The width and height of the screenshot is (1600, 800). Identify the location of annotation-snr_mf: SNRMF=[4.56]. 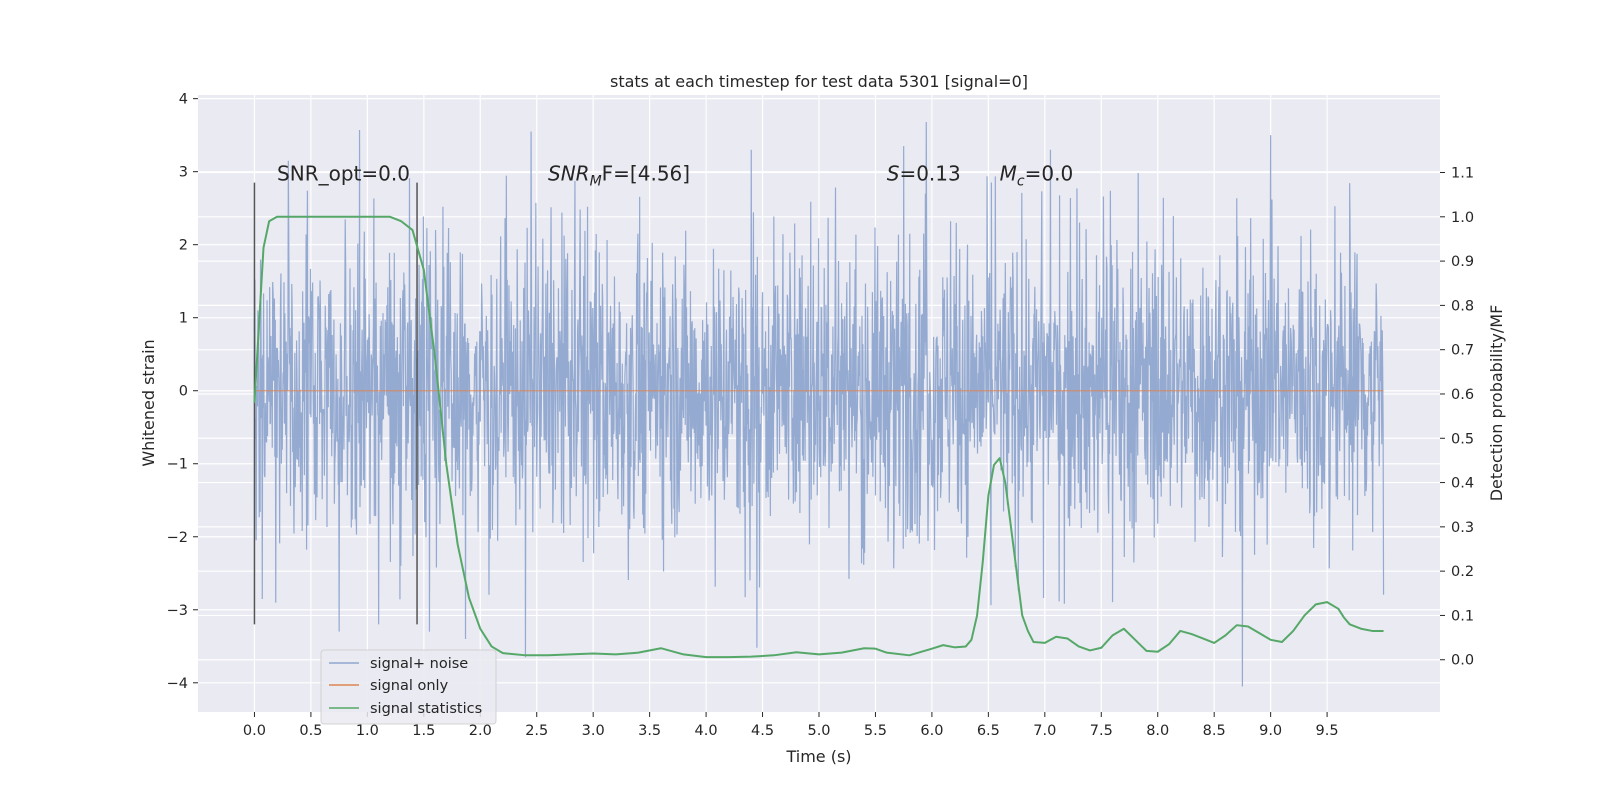
(619, 175).